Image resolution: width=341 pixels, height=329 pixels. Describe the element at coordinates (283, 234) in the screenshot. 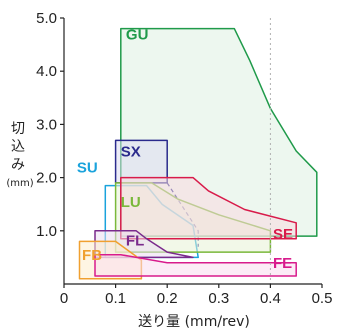

I see `region-label-se: SE` at that location.